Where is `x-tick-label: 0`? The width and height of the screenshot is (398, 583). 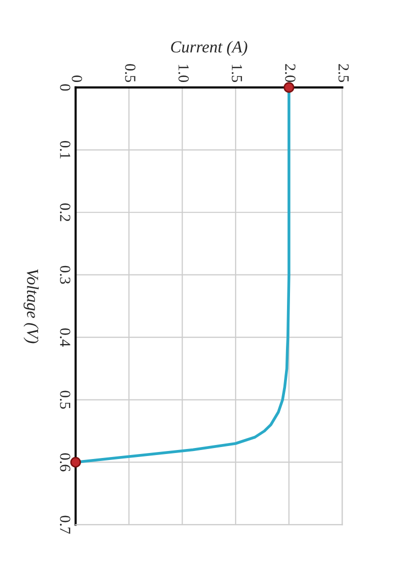
x-tick-label: 0 is located at coordinates (77, 79).